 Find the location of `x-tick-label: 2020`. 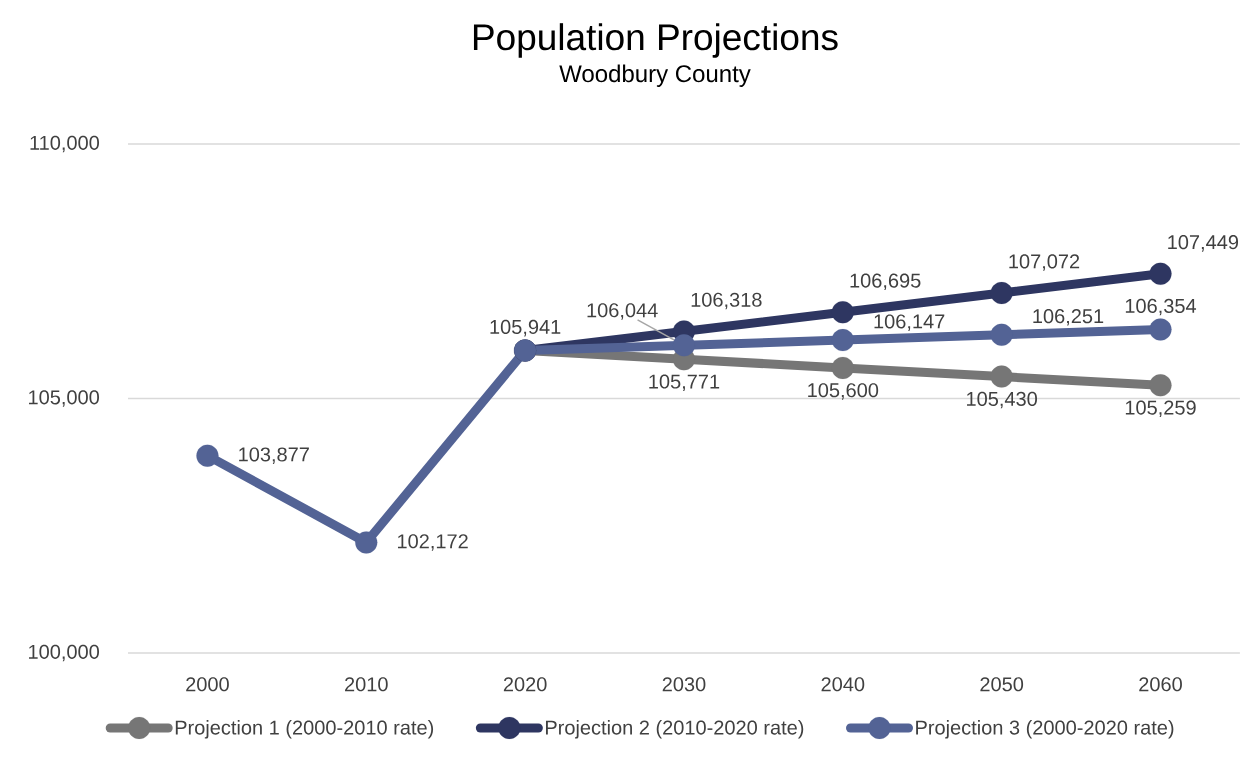

x-tick-label: 2020 is located at coordinates (525, 684).